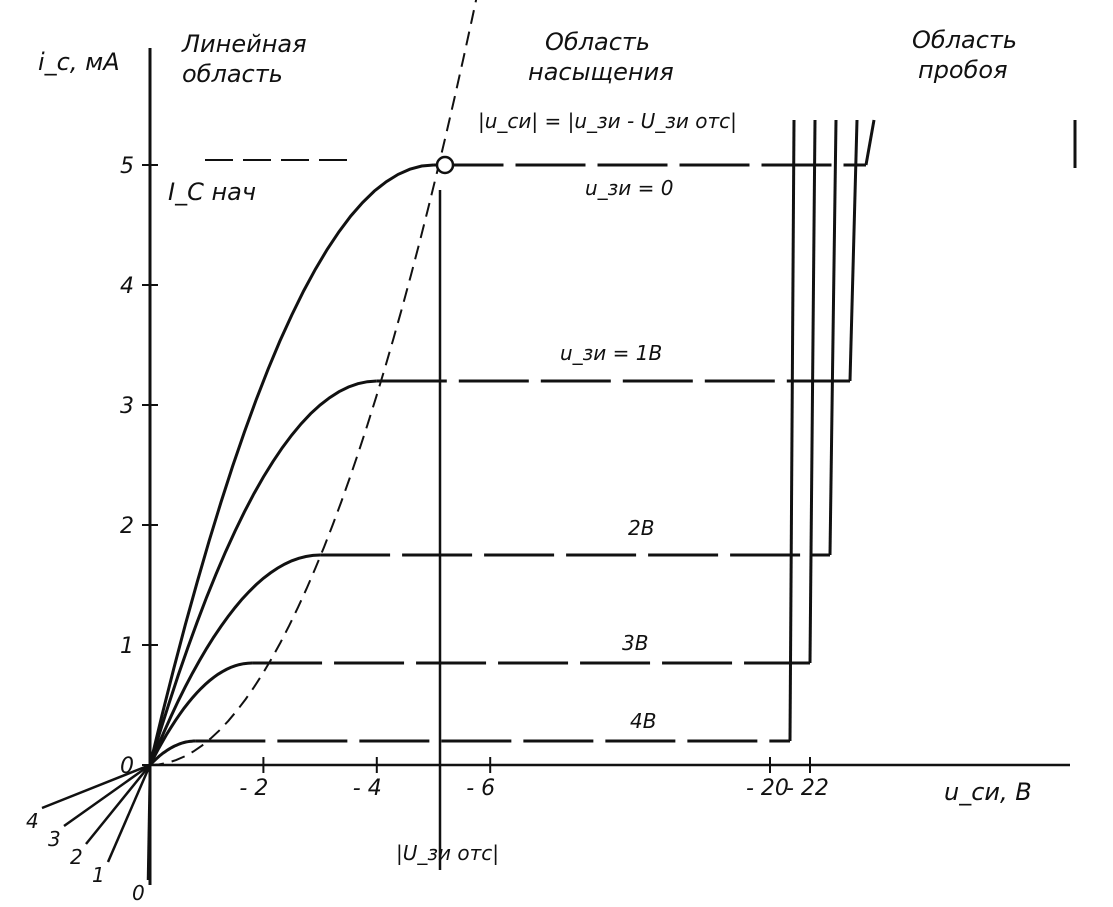 Image resolution: width=1113 pixels, height=907 pixels. Describe the element at coordinates (127, 646) in the screenshot. I see `y-tick-label: 1` at that location.